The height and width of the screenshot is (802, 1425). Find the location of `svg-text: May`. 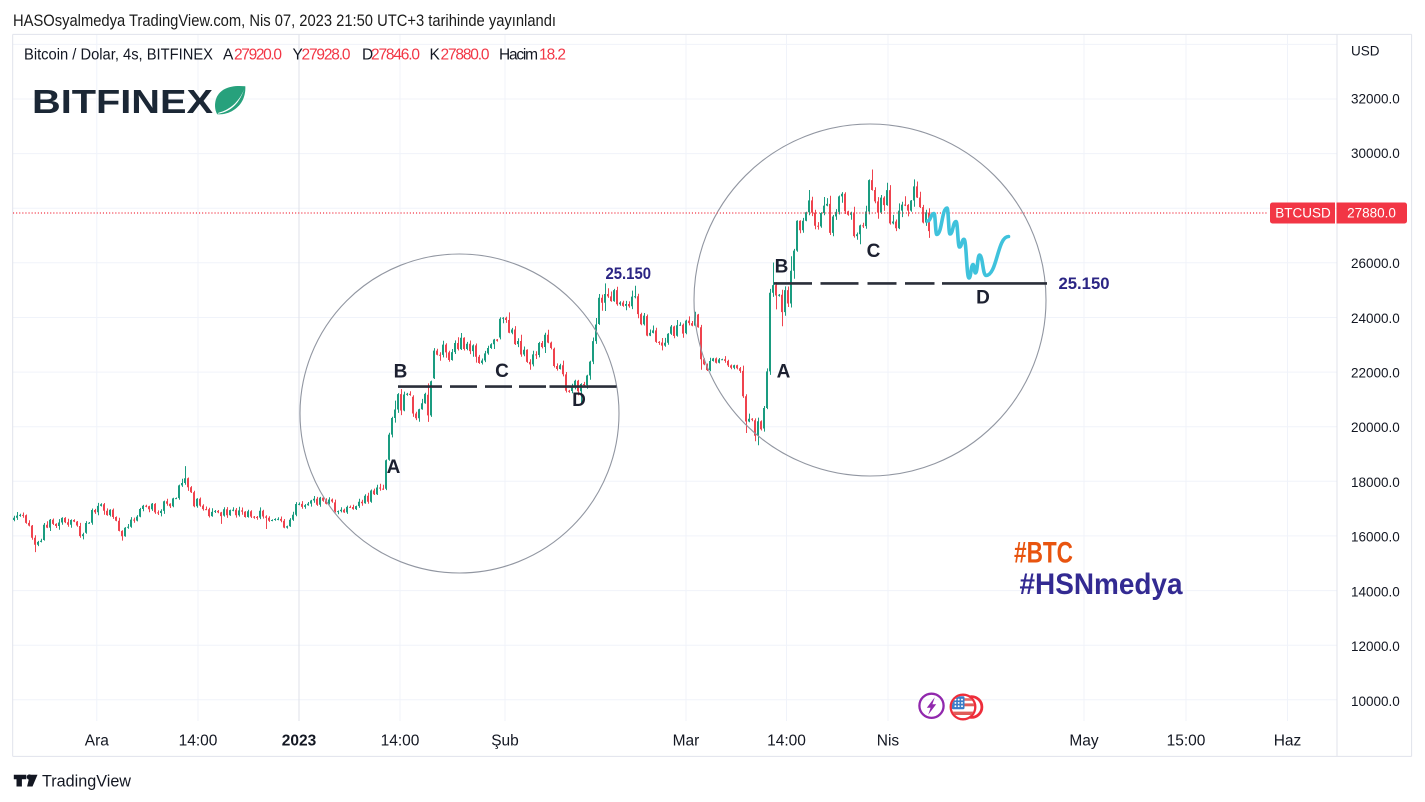

svg-text: May is located at coordinates (1084, 741).